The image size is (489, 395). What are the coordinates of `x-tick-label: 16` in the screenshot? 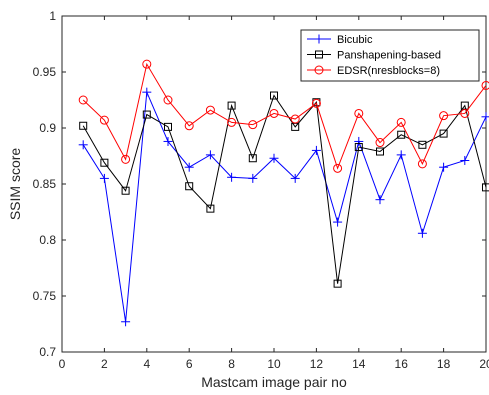 It's located at (402, 364).